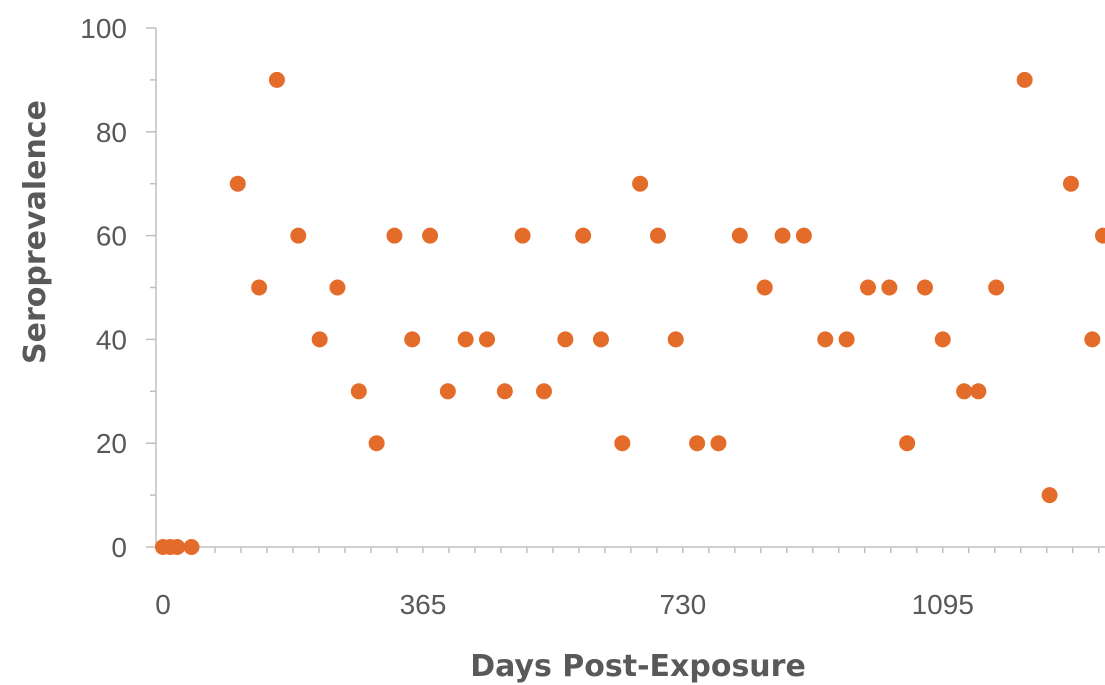  Describe the element at coordinates (35, 232) in the screenshot. I see `y-axis-title: Seroprevalence` at that location.